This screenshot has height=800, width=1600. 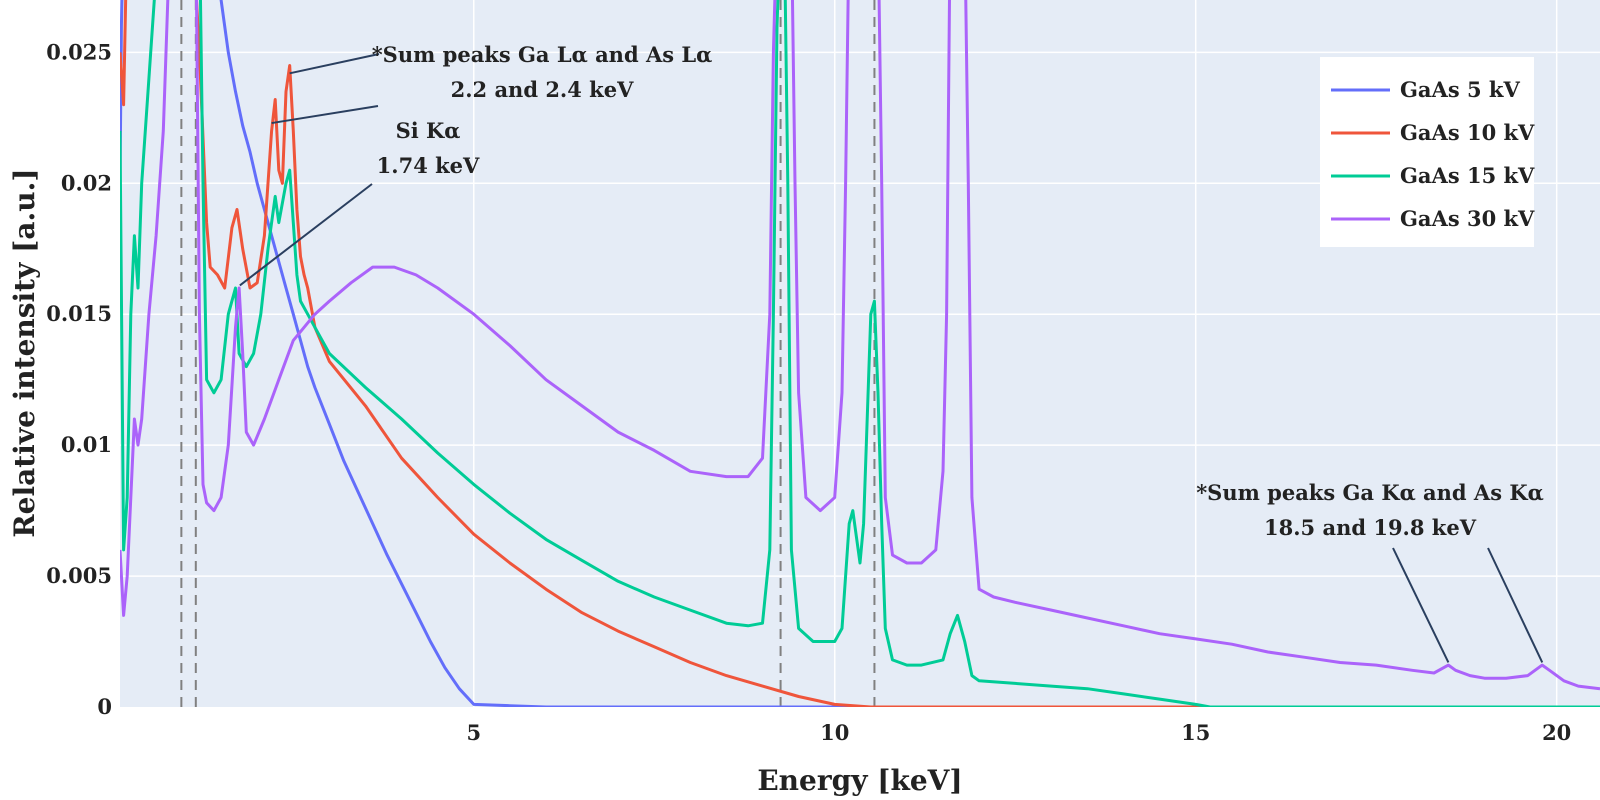 I want to click on annotation-text-si-ka-1: Si Kα, so click(x=428, y=130).